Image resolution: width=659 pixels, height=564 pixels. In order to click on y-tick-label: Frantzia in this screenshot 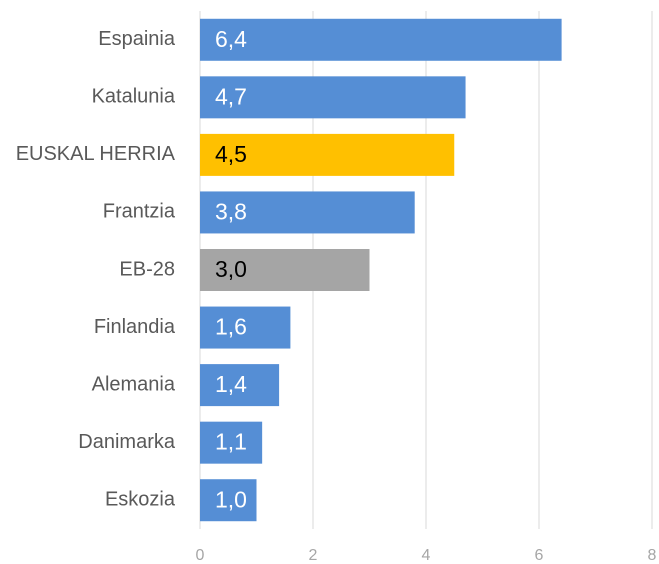, I will do `click(139, 212)`.